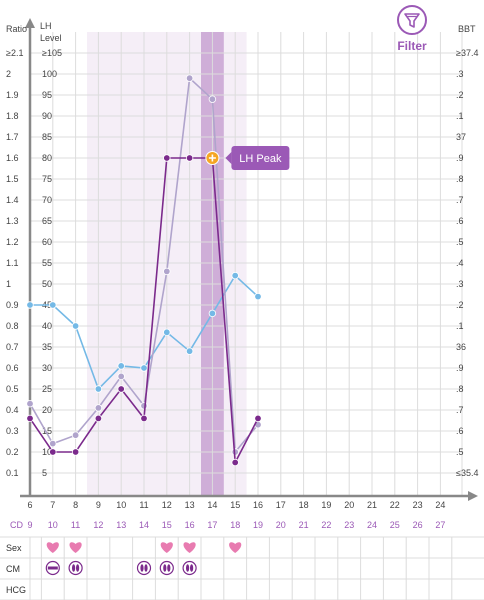 This screenshot has height=600, width=484. What do you see at coordinates (47, 389) in the screenshot?
I see `lh-tick-label: 25` at bounding box center [47, 389].